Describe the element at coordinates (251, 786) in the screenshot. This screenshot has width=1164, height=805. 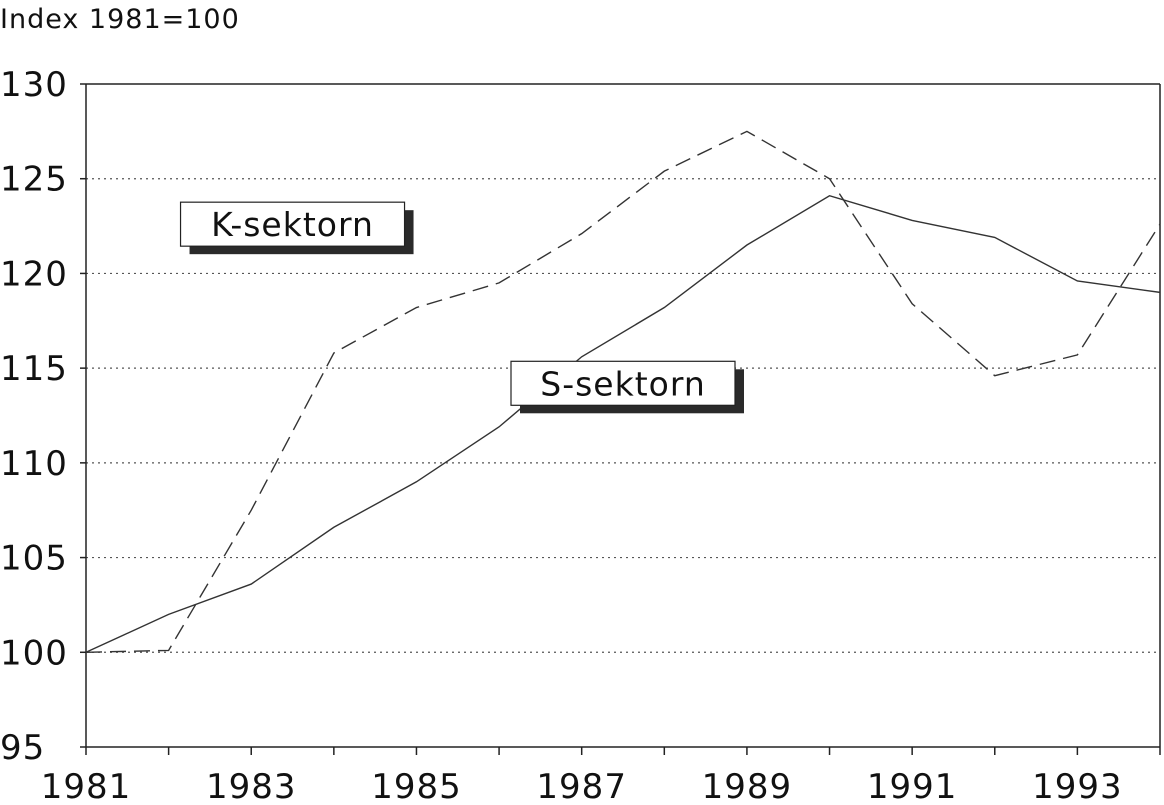
I see `x-tick-label: 1983` at that location.